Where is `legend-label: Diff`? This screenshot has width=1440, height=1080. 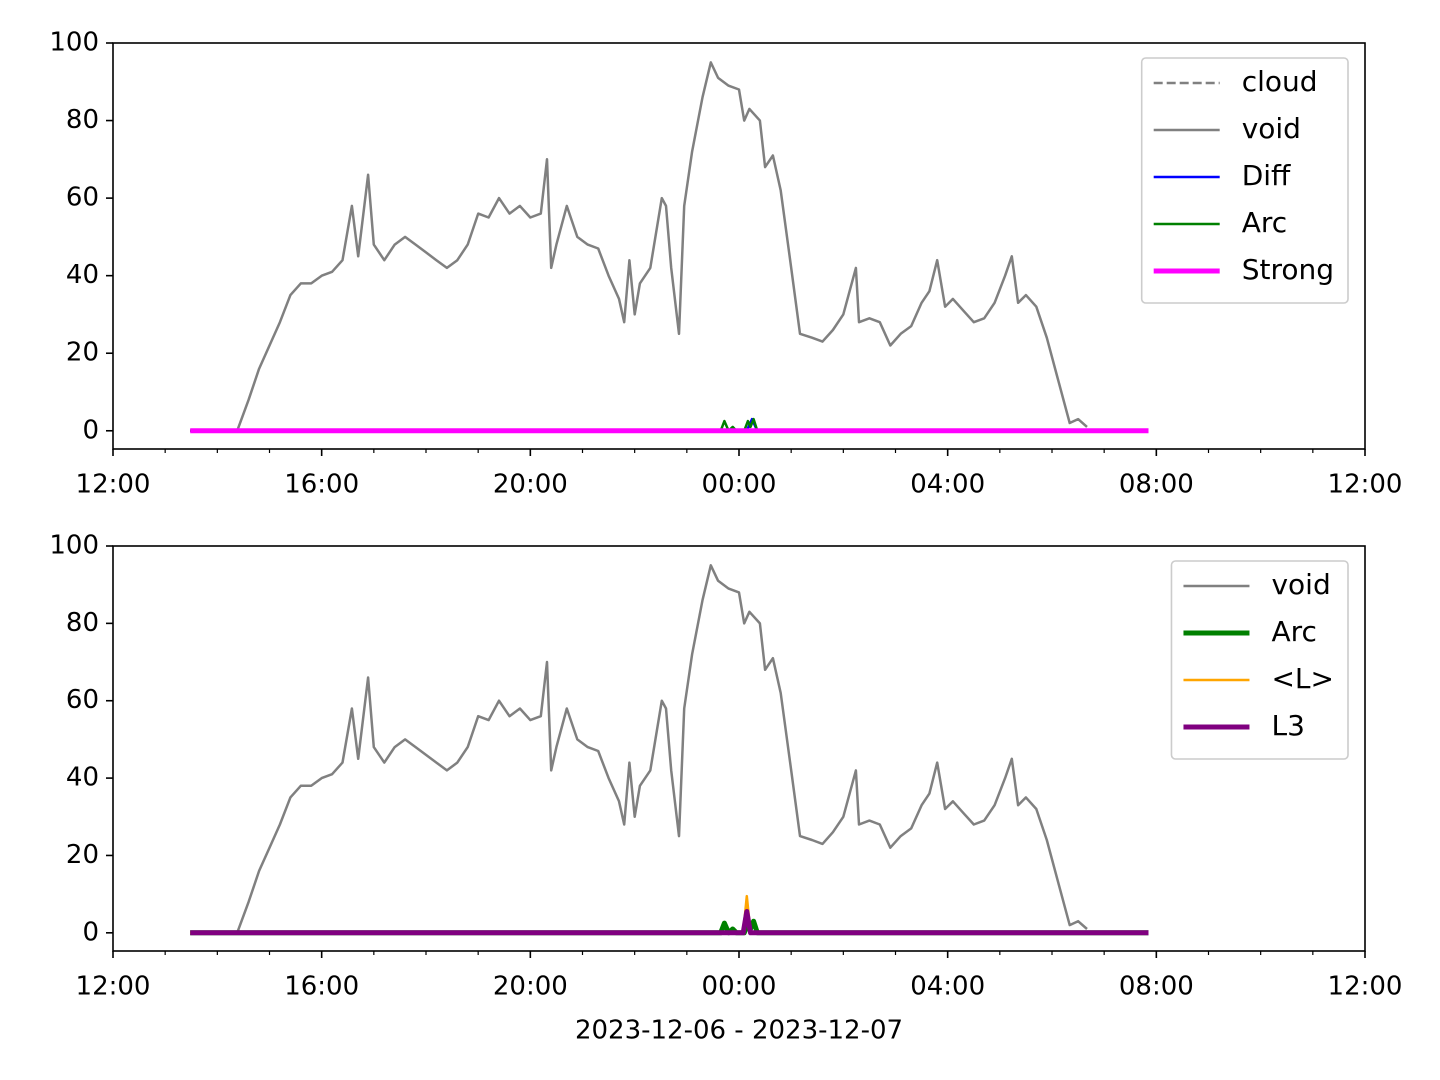 legend-label: Diff is located at coordinates (1266, 175).